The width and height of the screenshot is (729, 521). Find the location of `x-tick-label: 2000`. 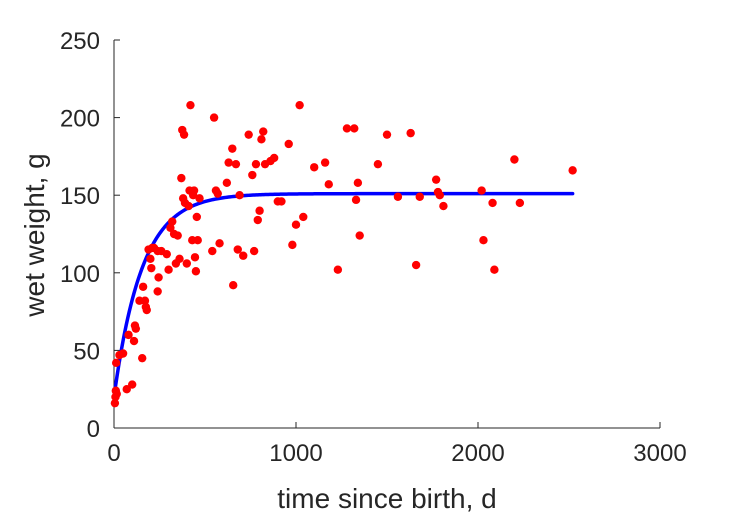

x-tick-label: 2000 is located at coordinates (477, 453).